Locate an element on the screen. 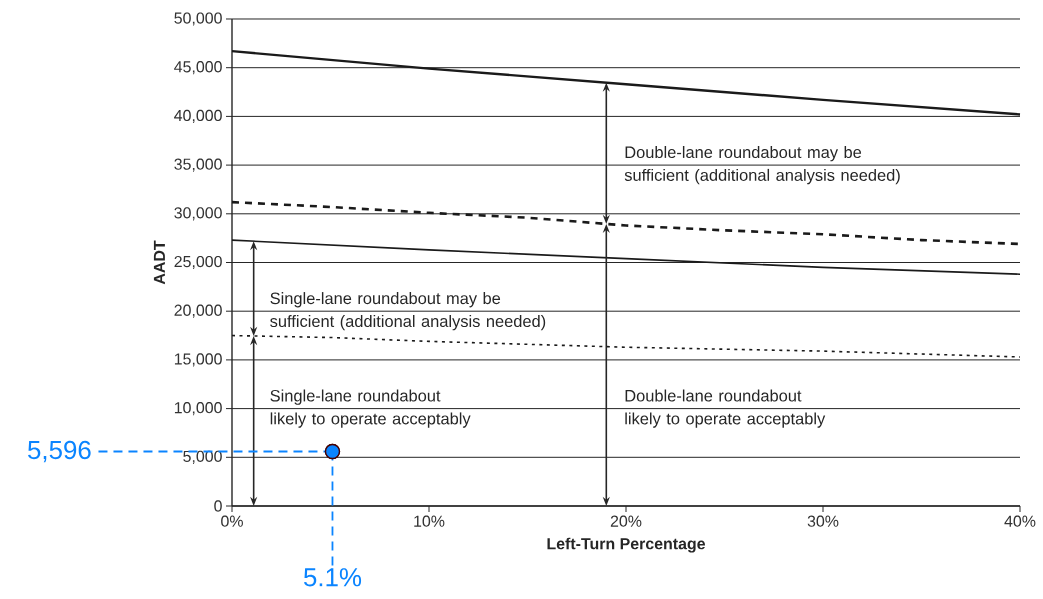  y-tick-label: 40,000 is located at coordinates (198, 116).